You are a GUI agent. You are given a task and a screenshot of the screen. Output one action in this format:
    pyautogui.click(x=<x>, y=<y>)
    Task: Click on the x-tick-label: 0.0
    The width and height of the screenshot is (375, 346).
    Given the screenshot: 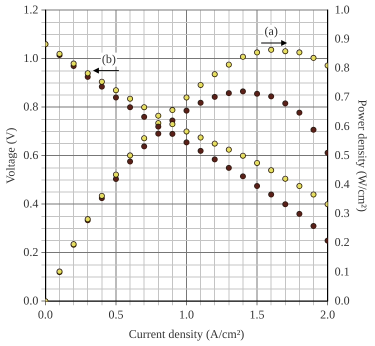 What is the action you would take?
    pyautogui.click(x=45, y=315)
    